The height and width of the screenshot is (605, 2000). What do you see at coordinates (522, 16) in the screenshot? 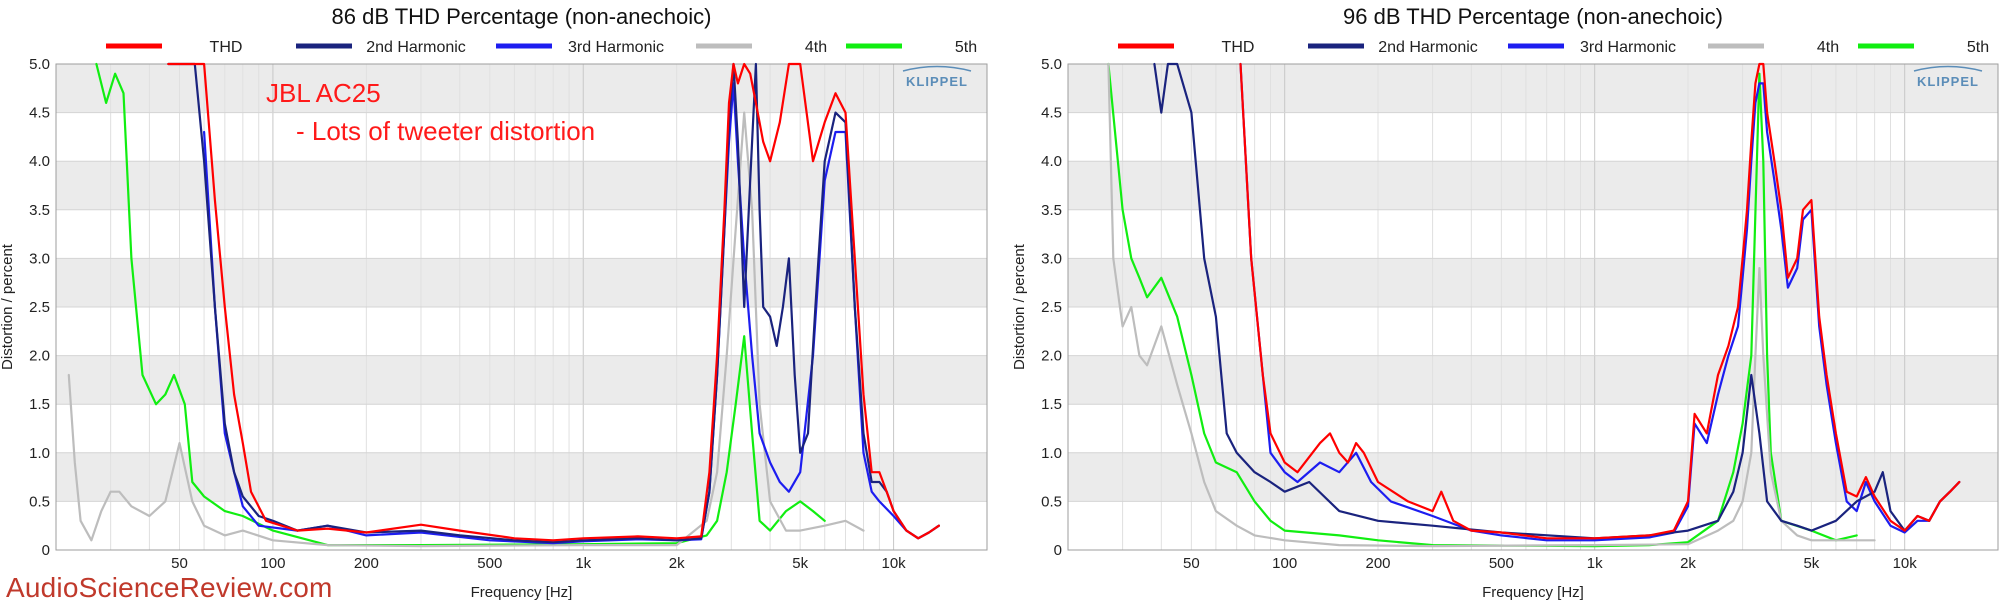
I see `chart-title: 86 dB THD Percentage (non-anechoic)` at bounding box center [522, 16].